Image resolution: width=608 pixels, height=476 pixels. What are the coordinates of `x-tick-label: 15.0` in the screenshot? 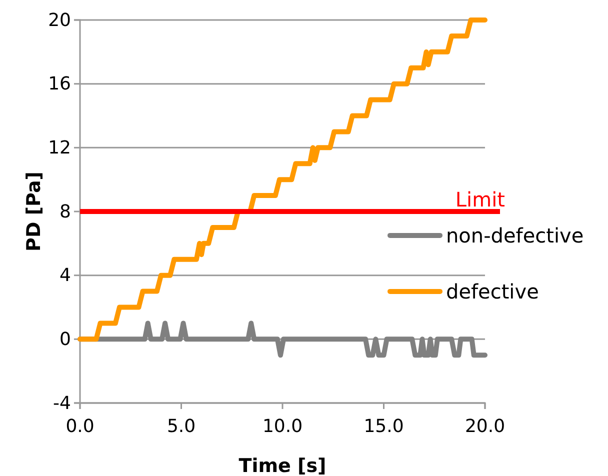 It's located at (384, 426).